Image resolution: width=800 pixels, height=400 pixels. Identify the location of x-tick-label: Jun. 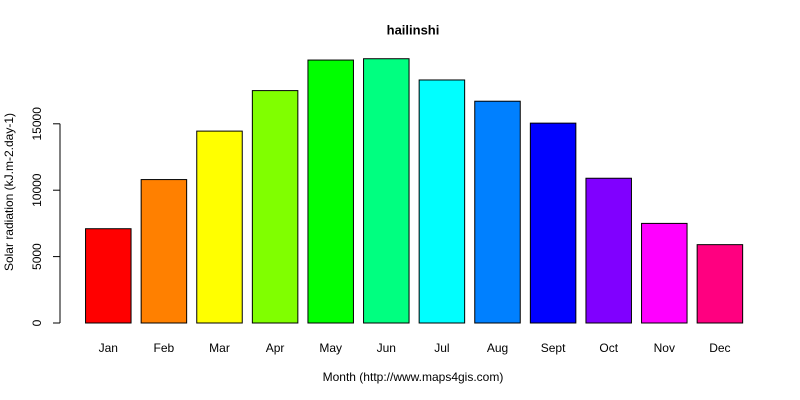
(386, 348).